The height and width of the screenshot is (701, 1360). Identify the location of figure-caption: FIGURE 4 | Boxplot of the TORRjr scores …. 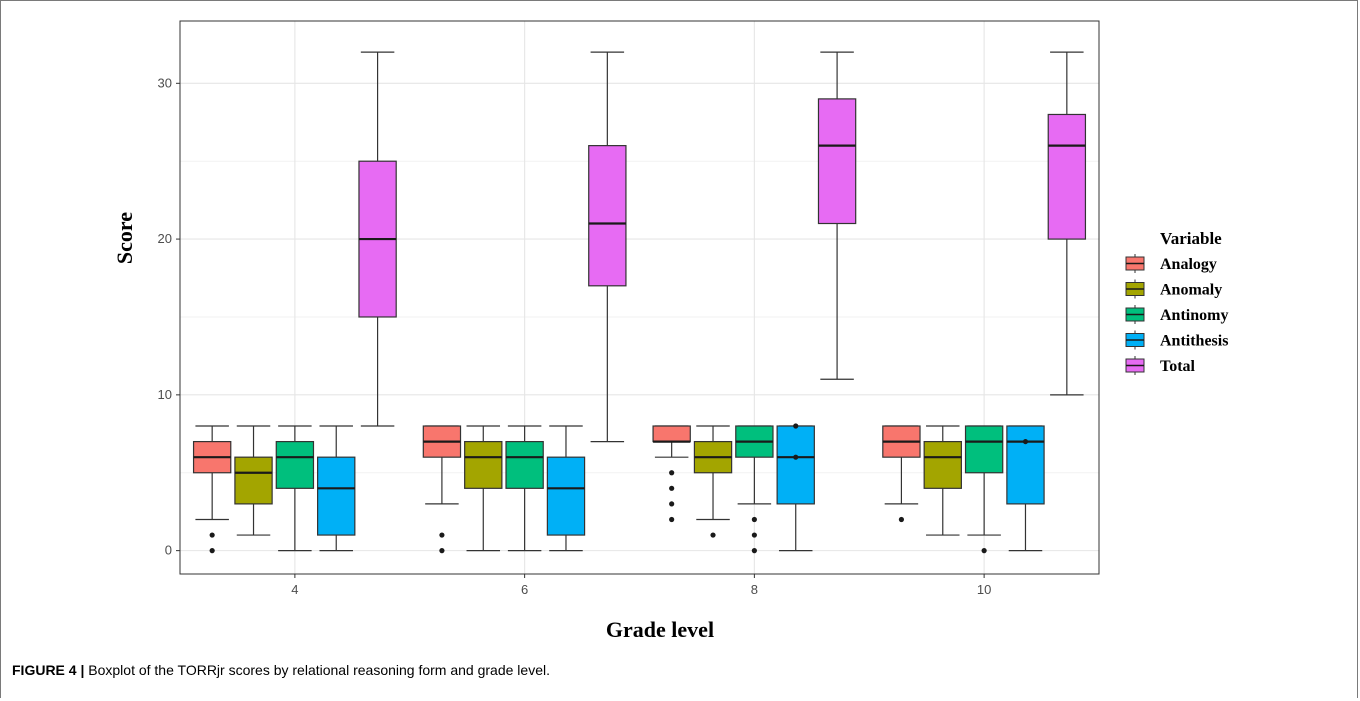
(281, 670).